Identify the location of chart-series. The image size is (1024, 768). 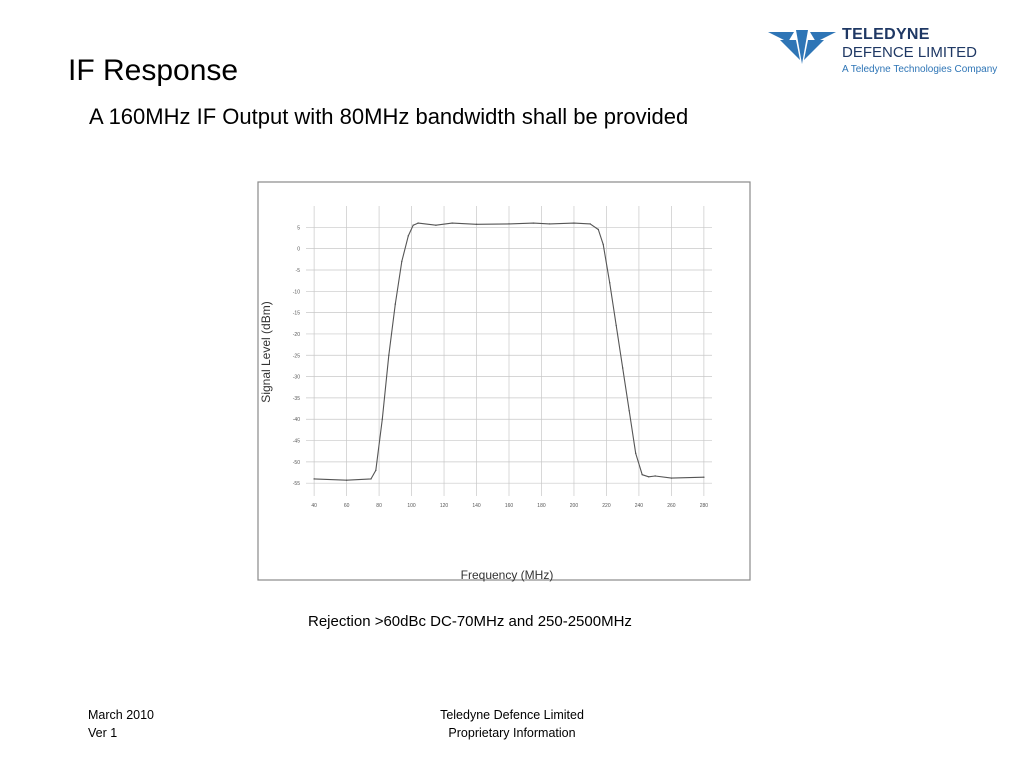
(509, 351).